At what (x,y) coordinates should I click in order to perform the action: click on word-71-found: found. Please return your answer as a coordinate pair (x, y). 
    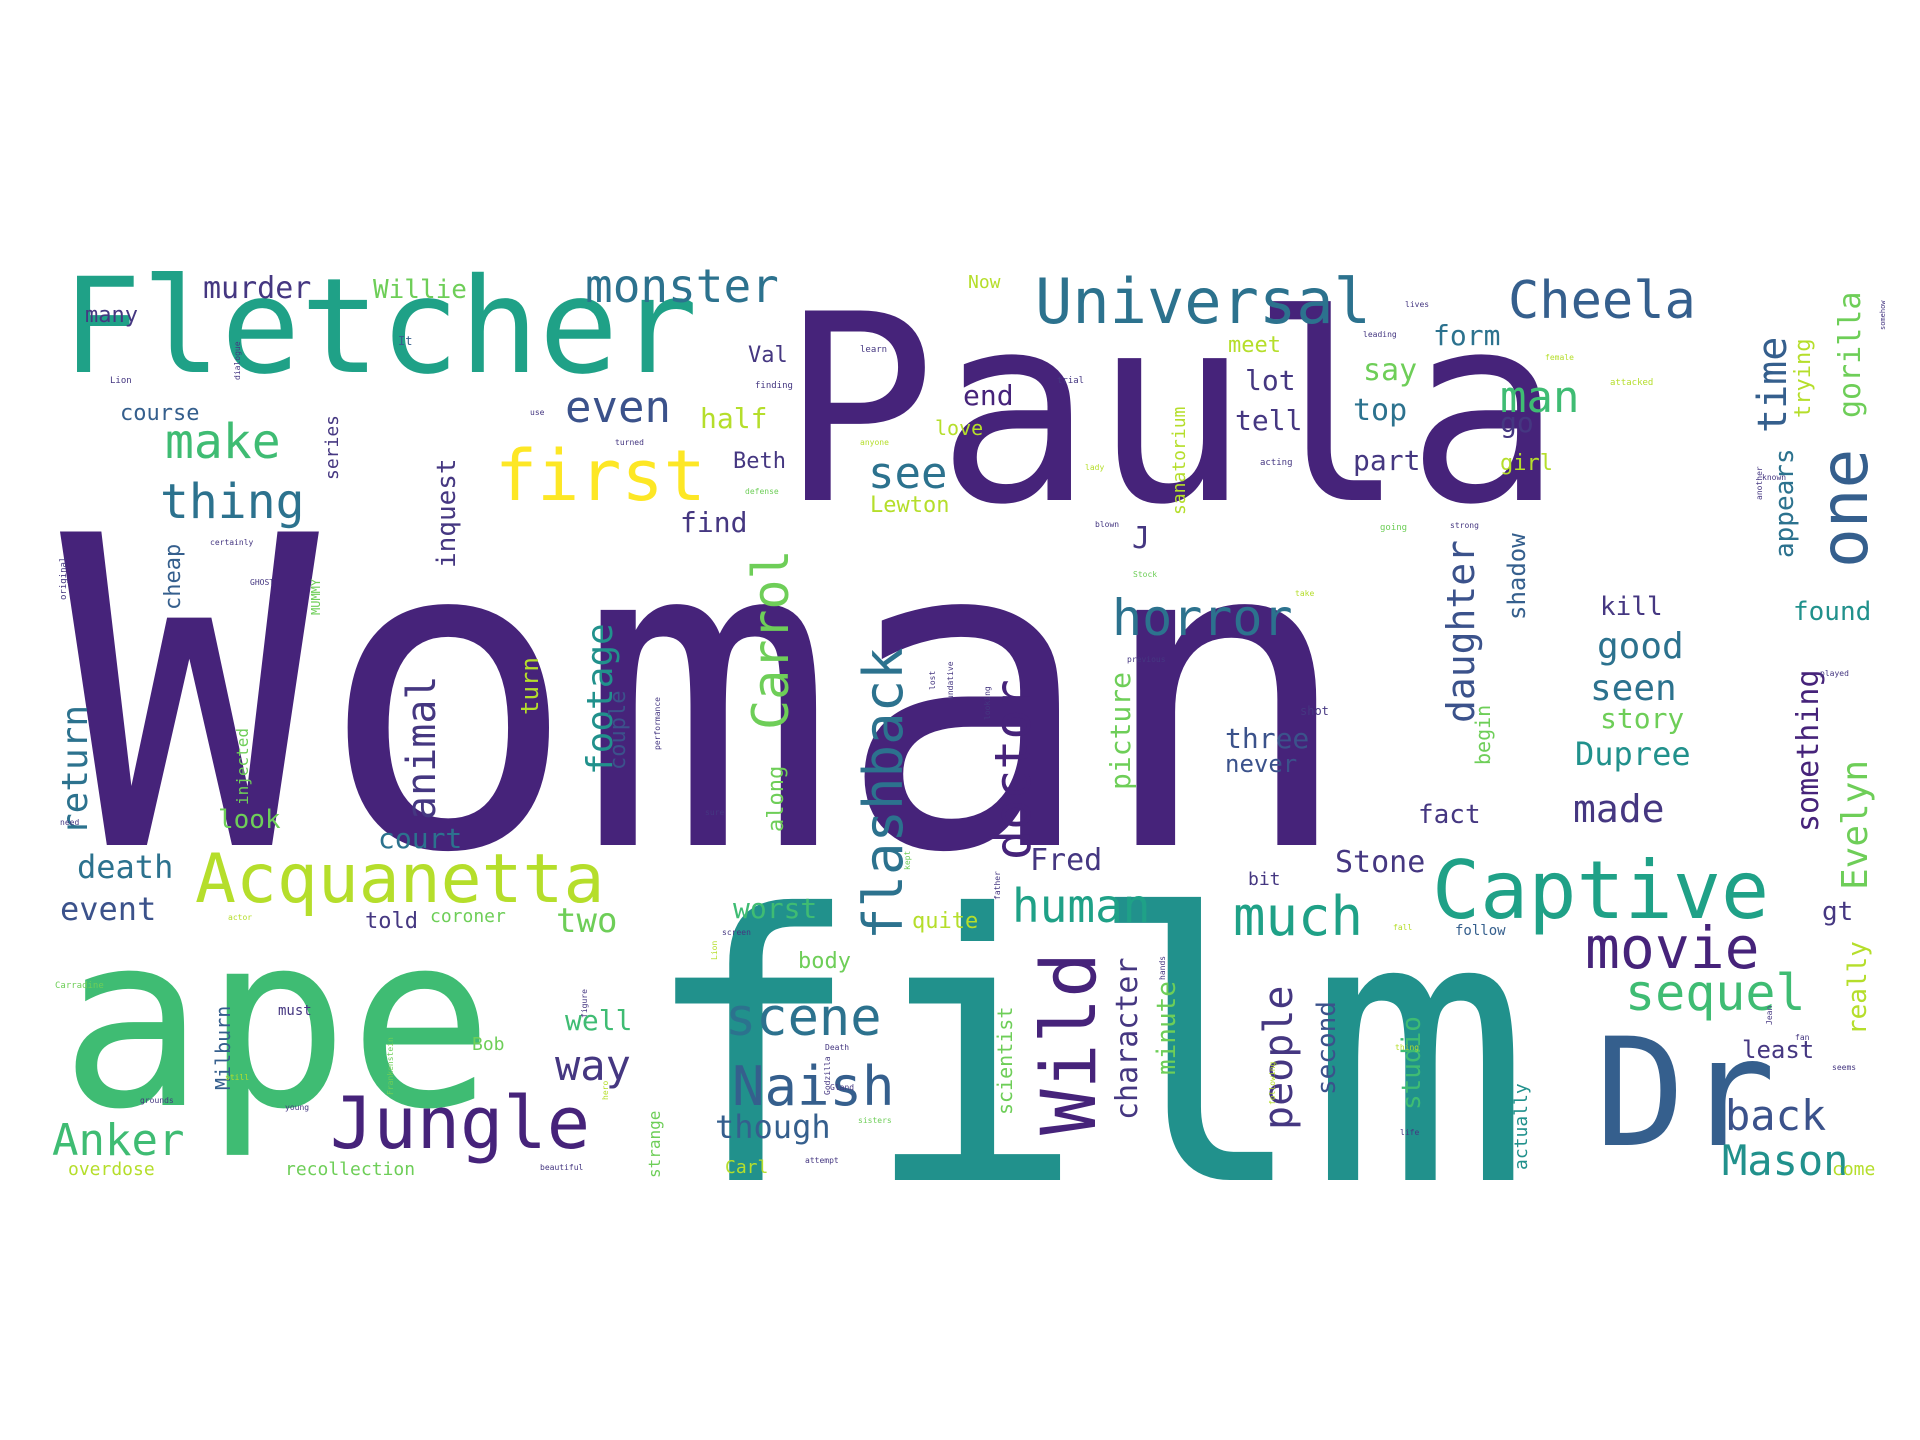
    Looking at the image, I should click on (1832, 612).